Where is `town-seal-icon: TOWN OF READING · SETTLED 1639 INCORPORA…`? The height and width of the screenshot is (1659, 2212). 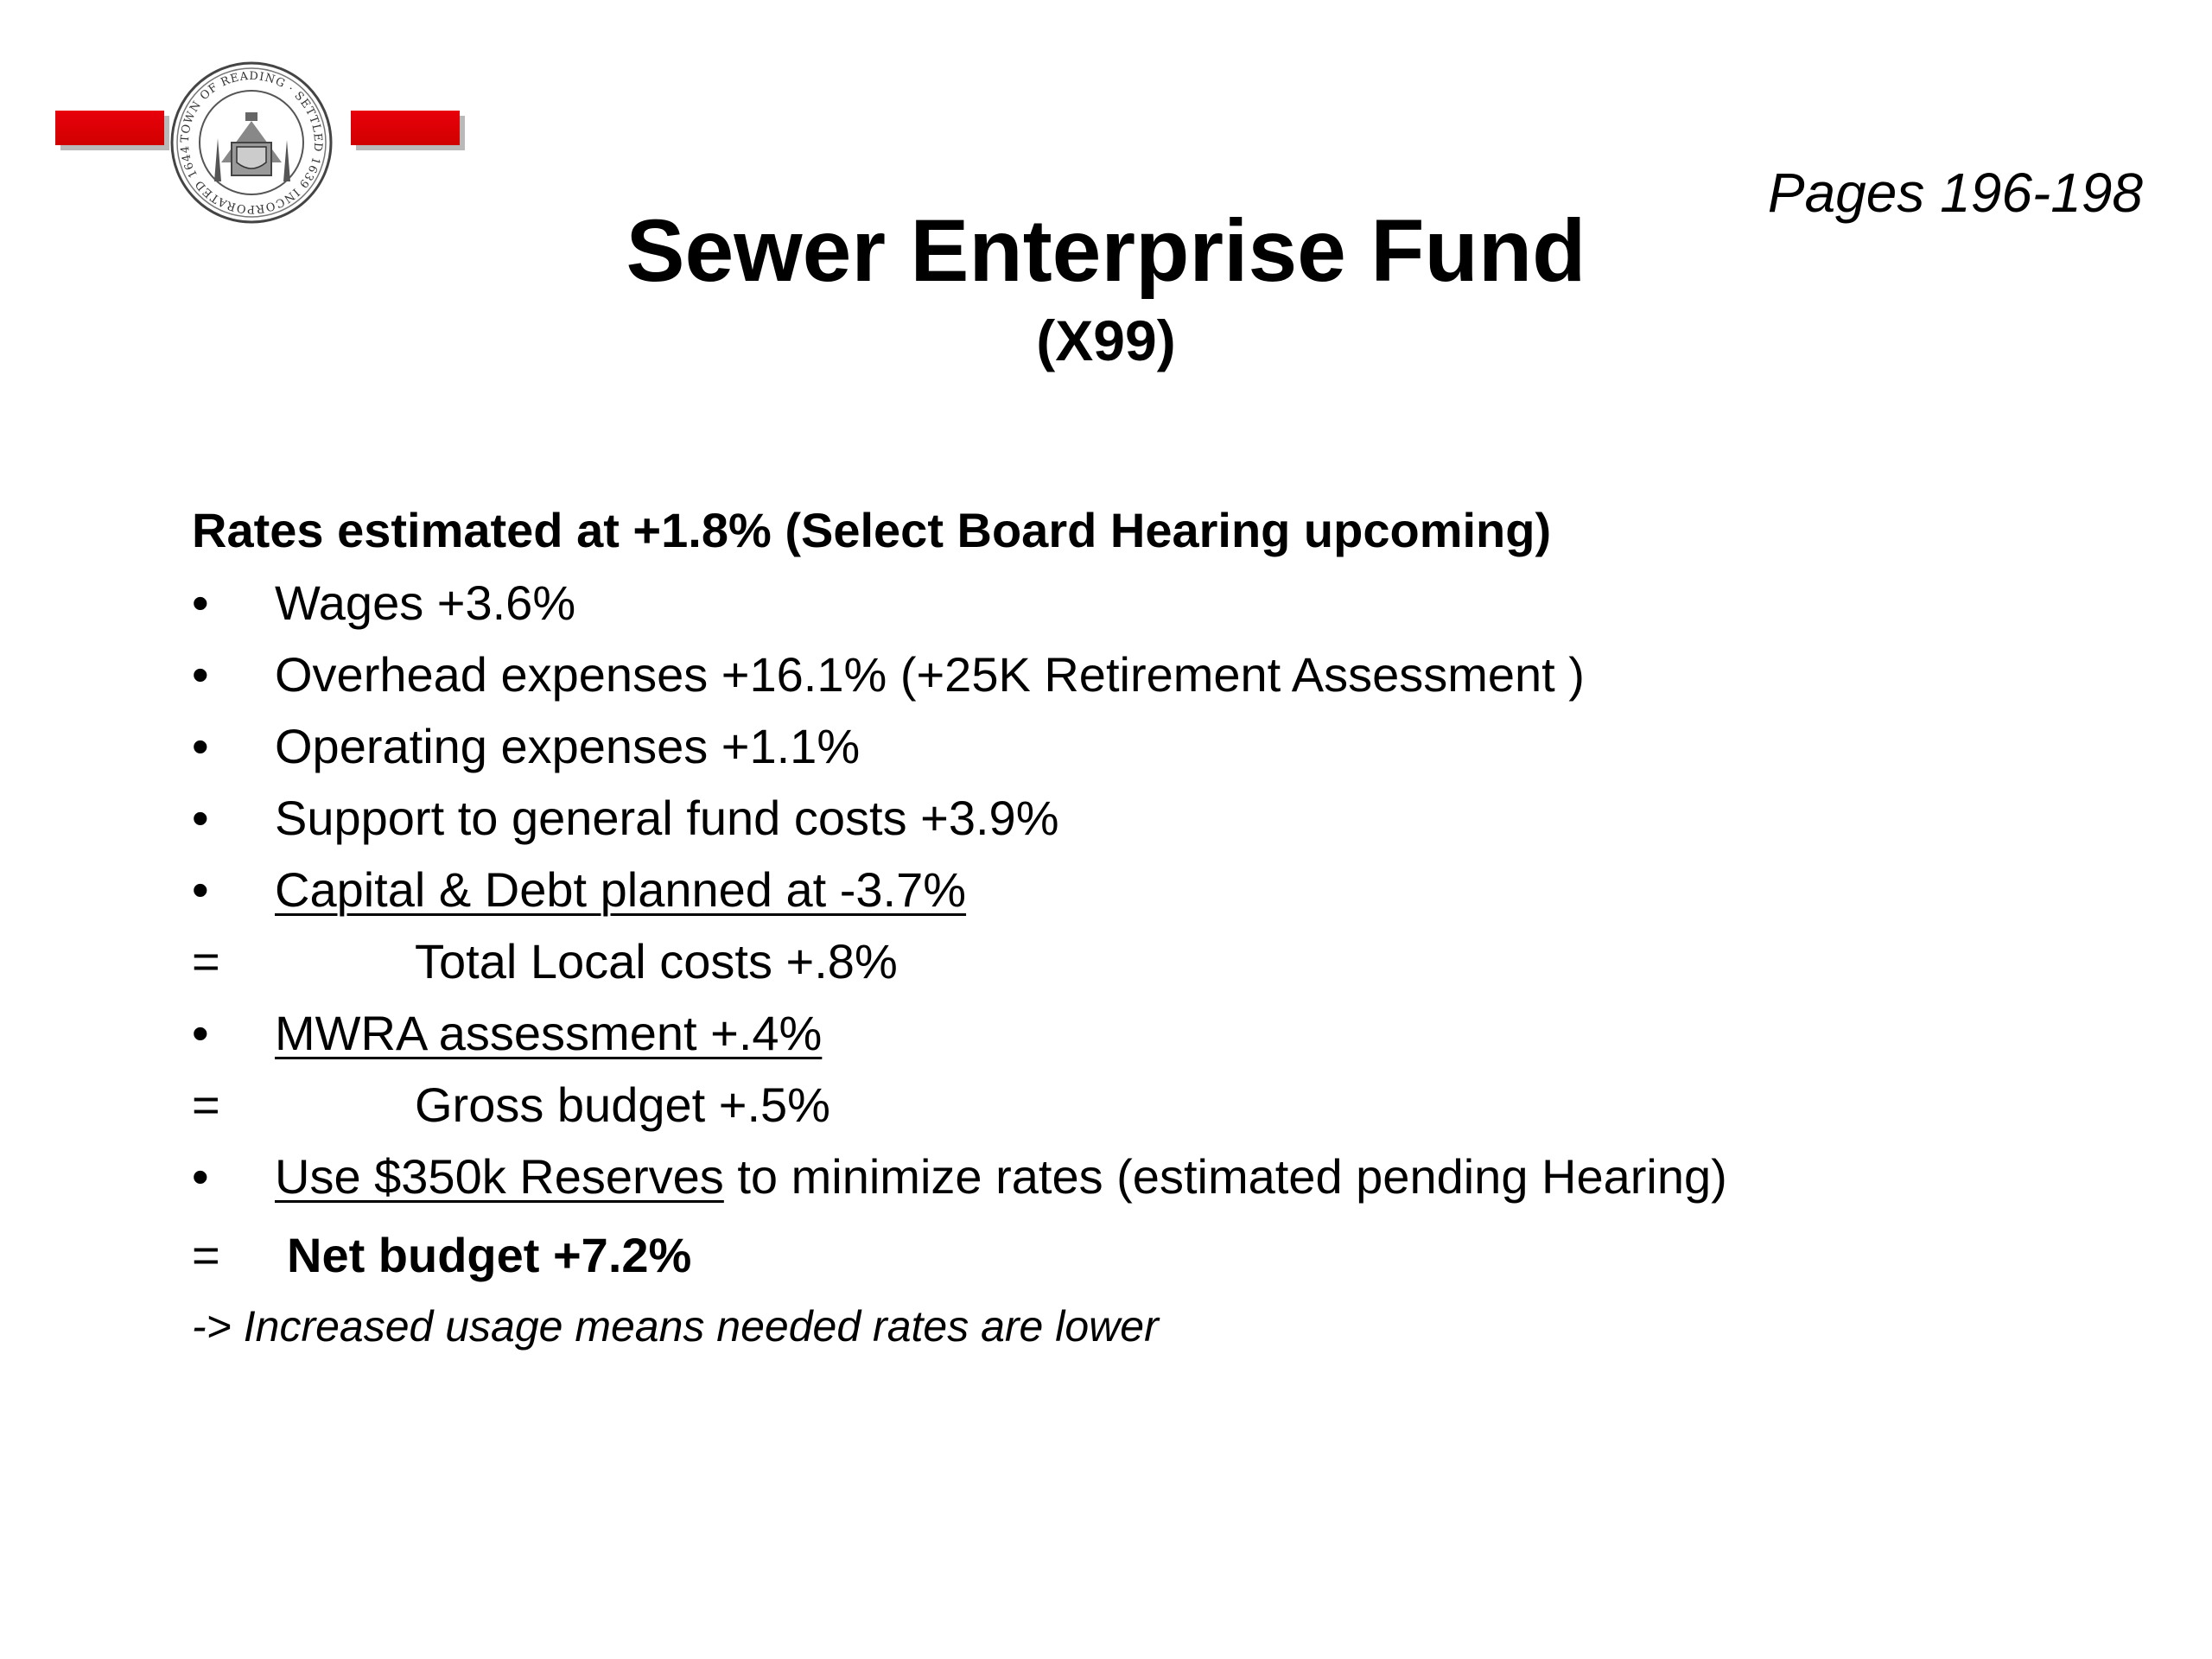
town-seal-icon: TOWN OF READING · SETTLED 1639 INCORPORA… is located at coordinates (251, 142).